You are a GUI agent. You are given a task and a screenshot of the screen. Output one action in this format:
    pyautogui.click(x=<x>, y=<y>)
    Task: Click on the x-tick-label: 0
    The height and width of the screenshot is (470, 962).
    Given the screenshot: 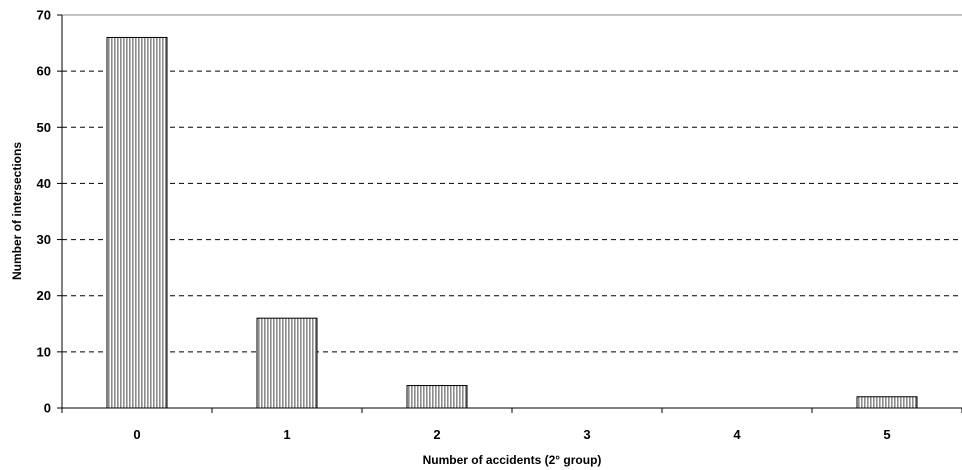 What is the action you would take?
    pyautogui.click(x=136, y=434)
    